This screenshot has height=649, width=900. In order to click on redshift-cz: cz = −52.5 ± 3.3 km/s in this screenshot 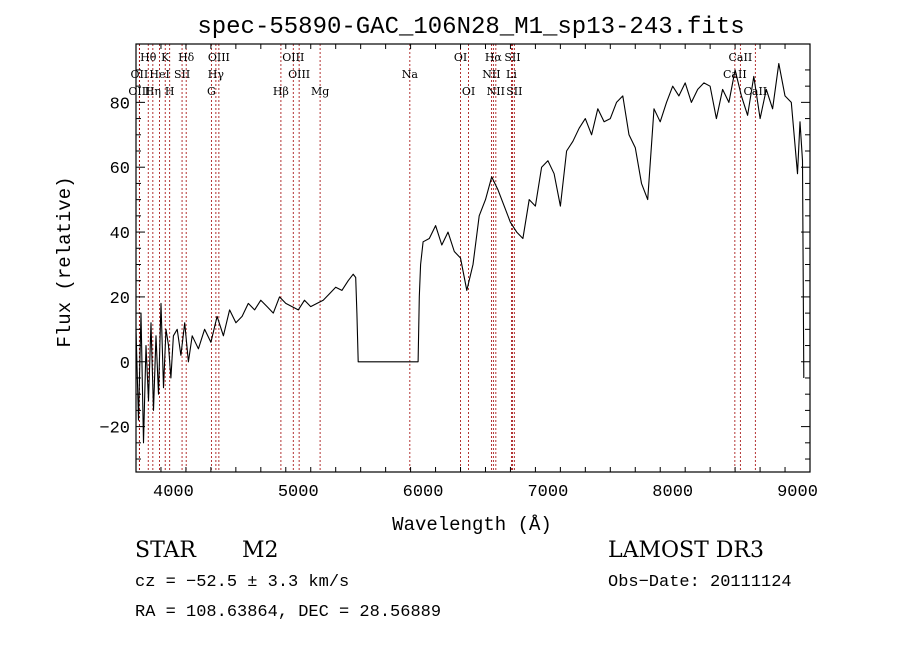, I will do `click(242, 582)`.